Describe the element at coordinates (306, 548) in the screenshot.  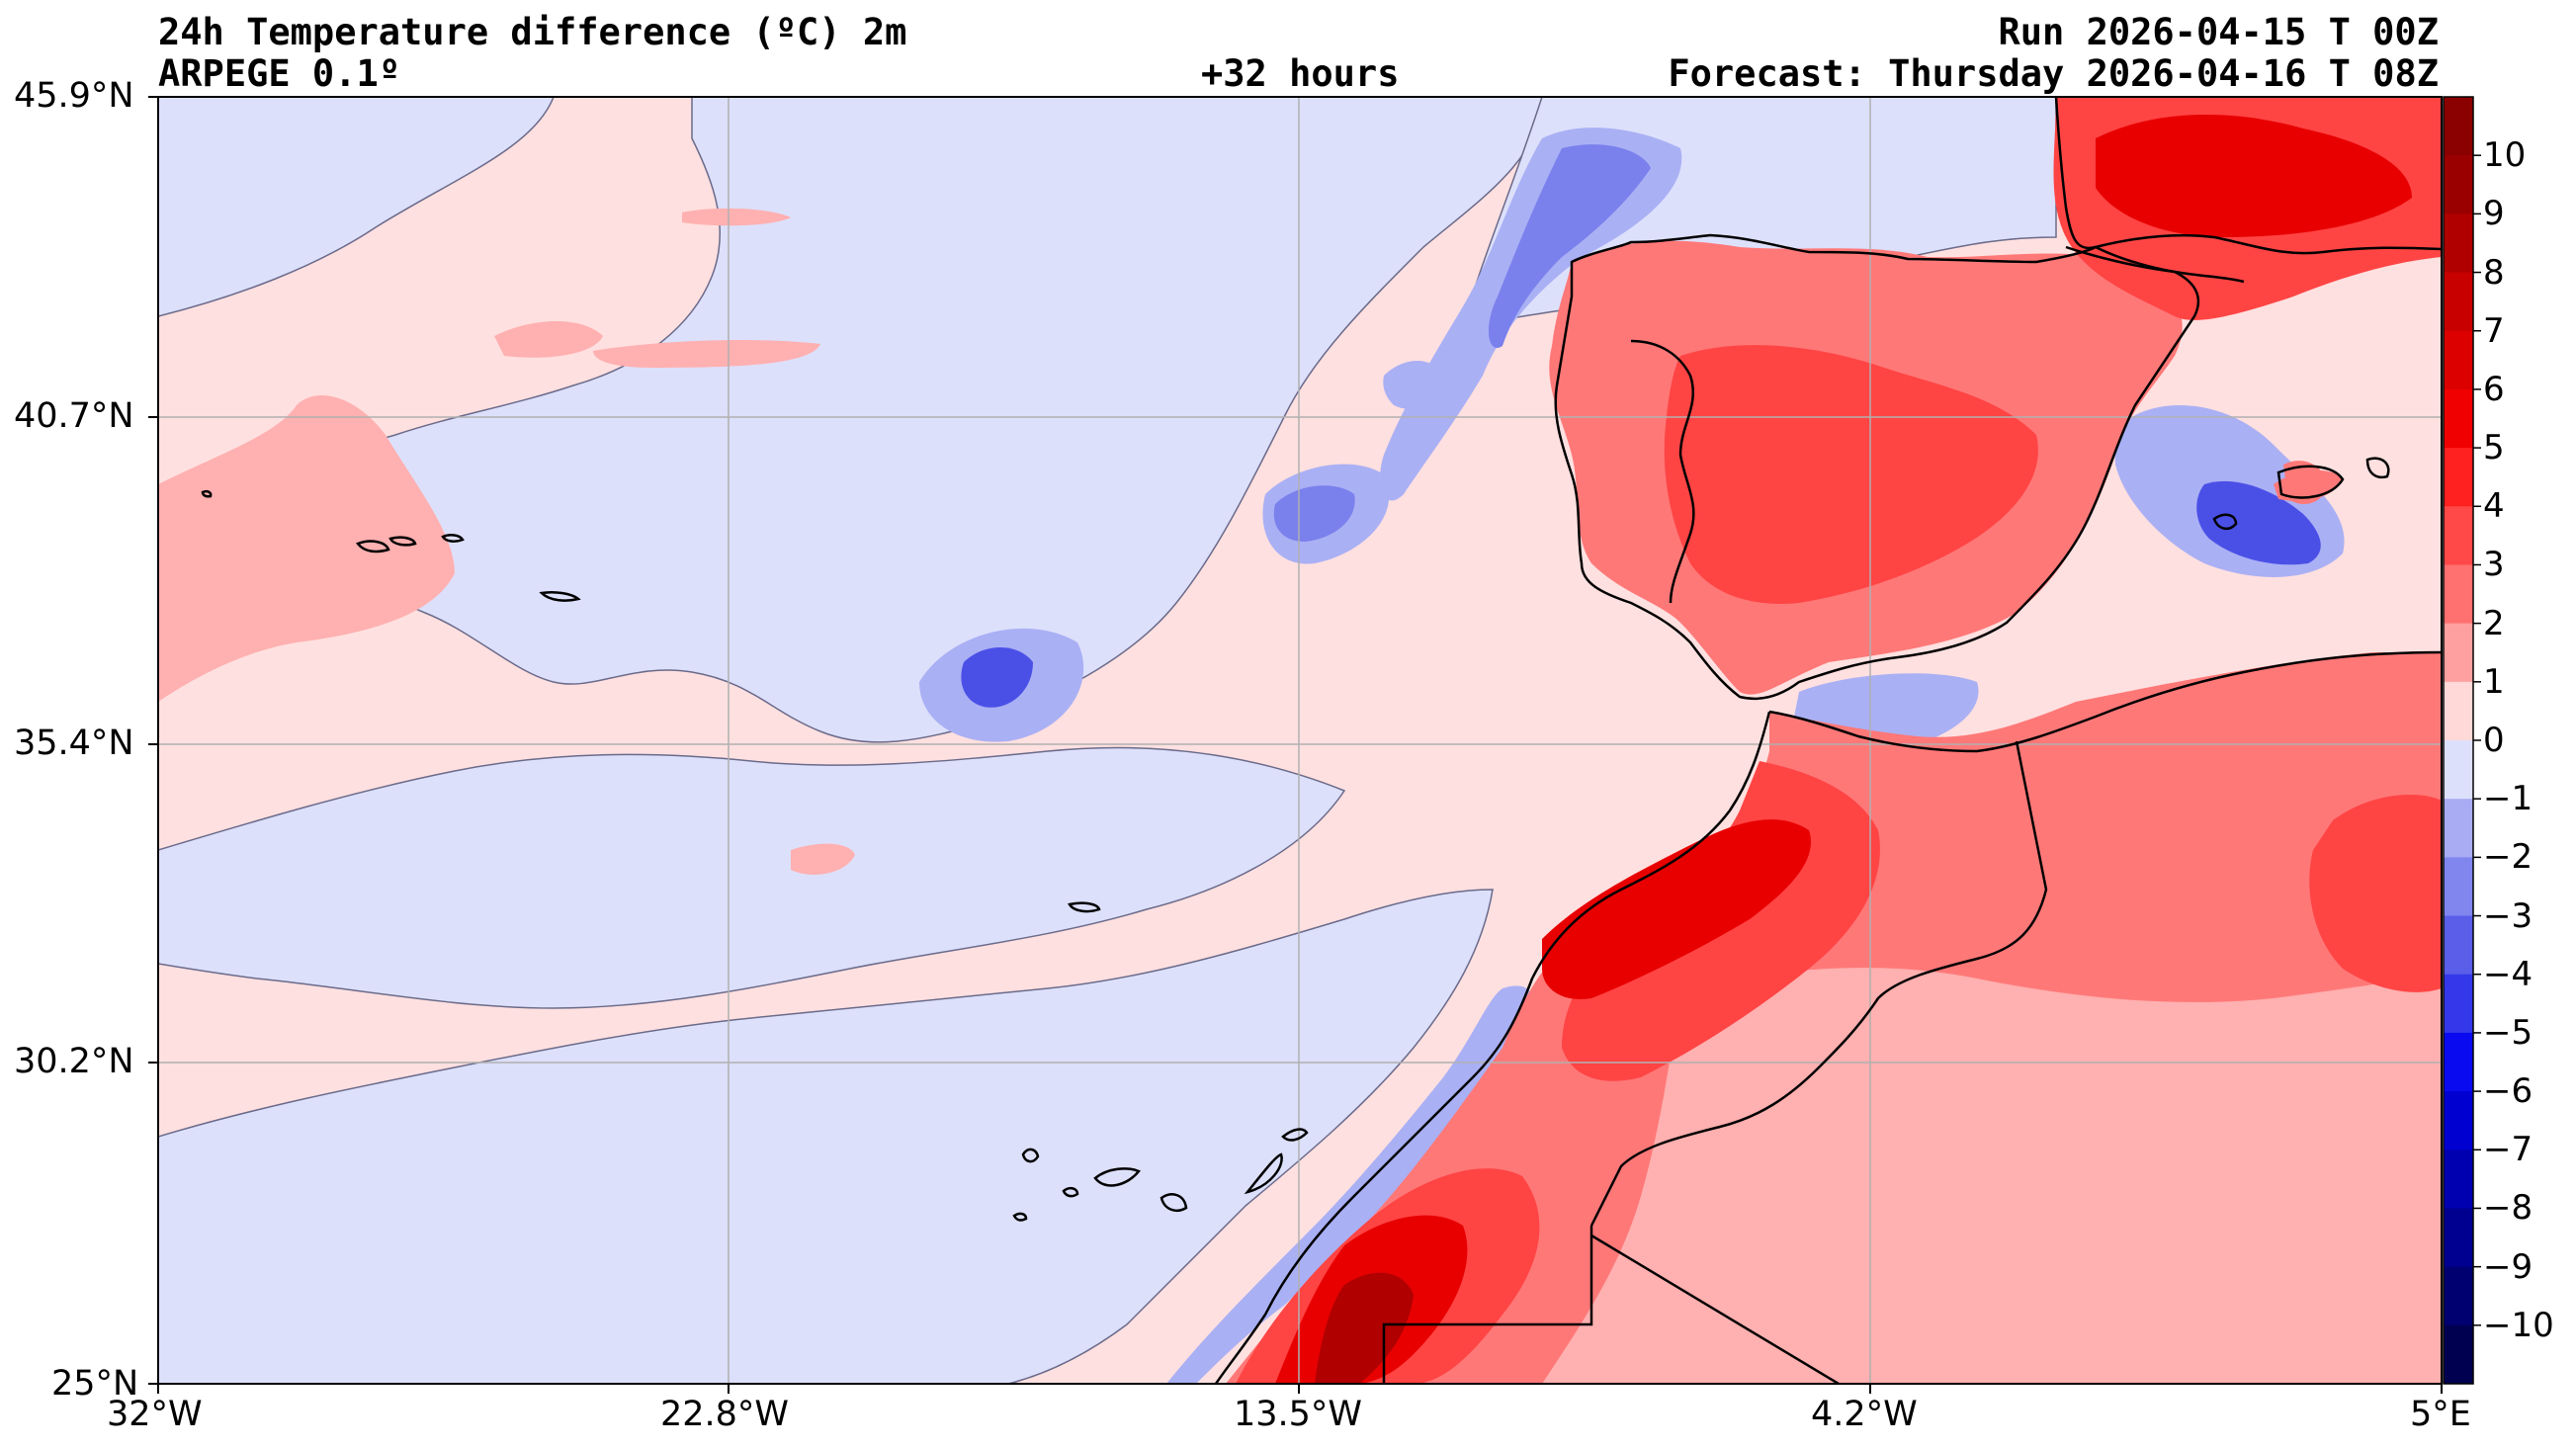
I see `warm-anomaly-azores` at that location.